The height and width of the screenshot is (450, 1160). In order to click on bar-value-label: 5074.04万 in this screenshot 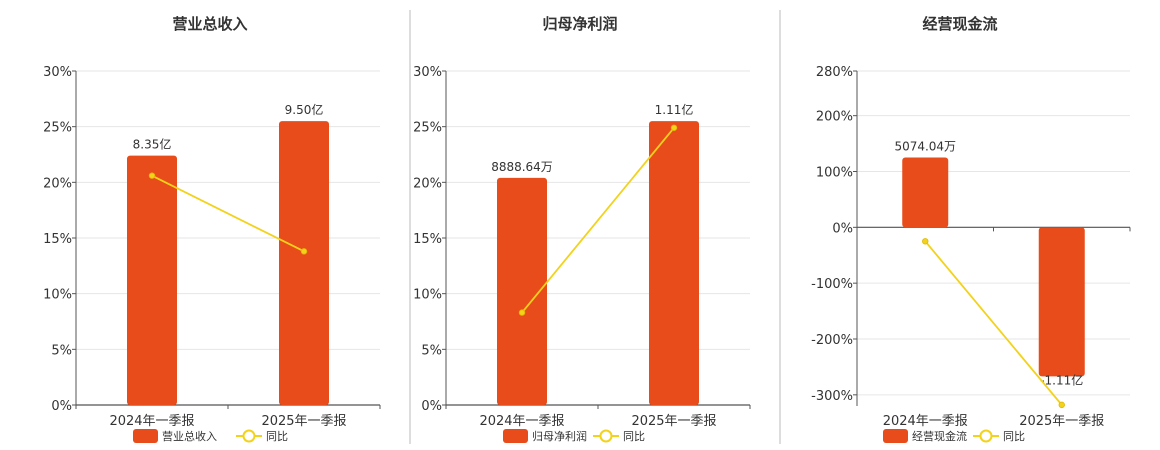, I will do `click(925, 147)`.